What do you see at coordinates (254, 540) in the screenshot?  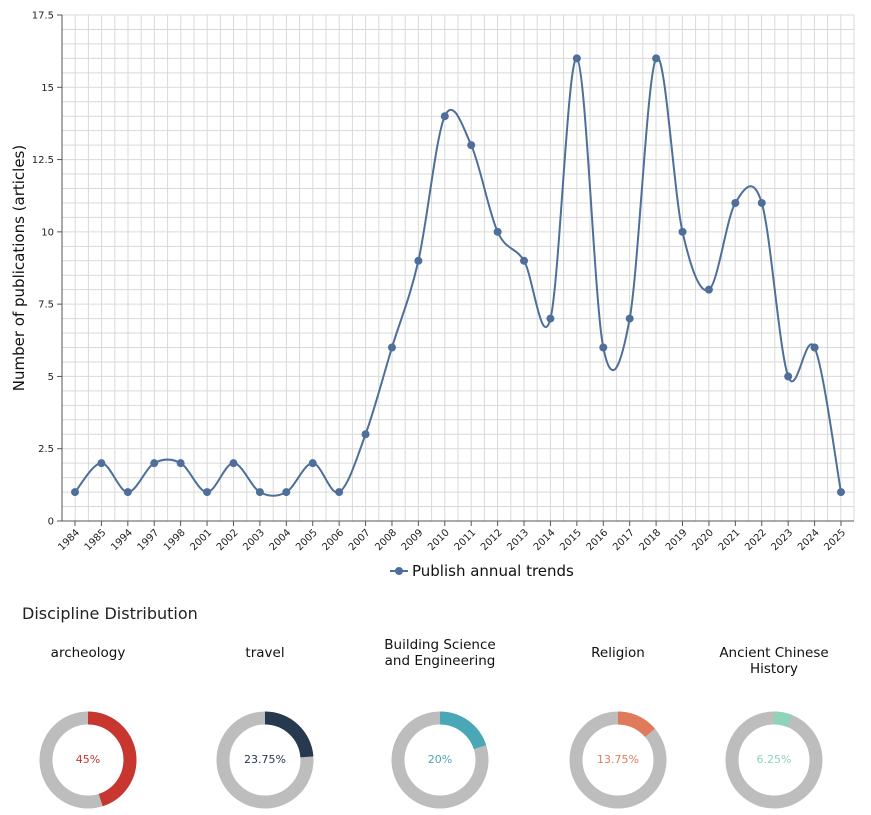 I see `x-tick-label: 2003` at bounding box center [254, 540].